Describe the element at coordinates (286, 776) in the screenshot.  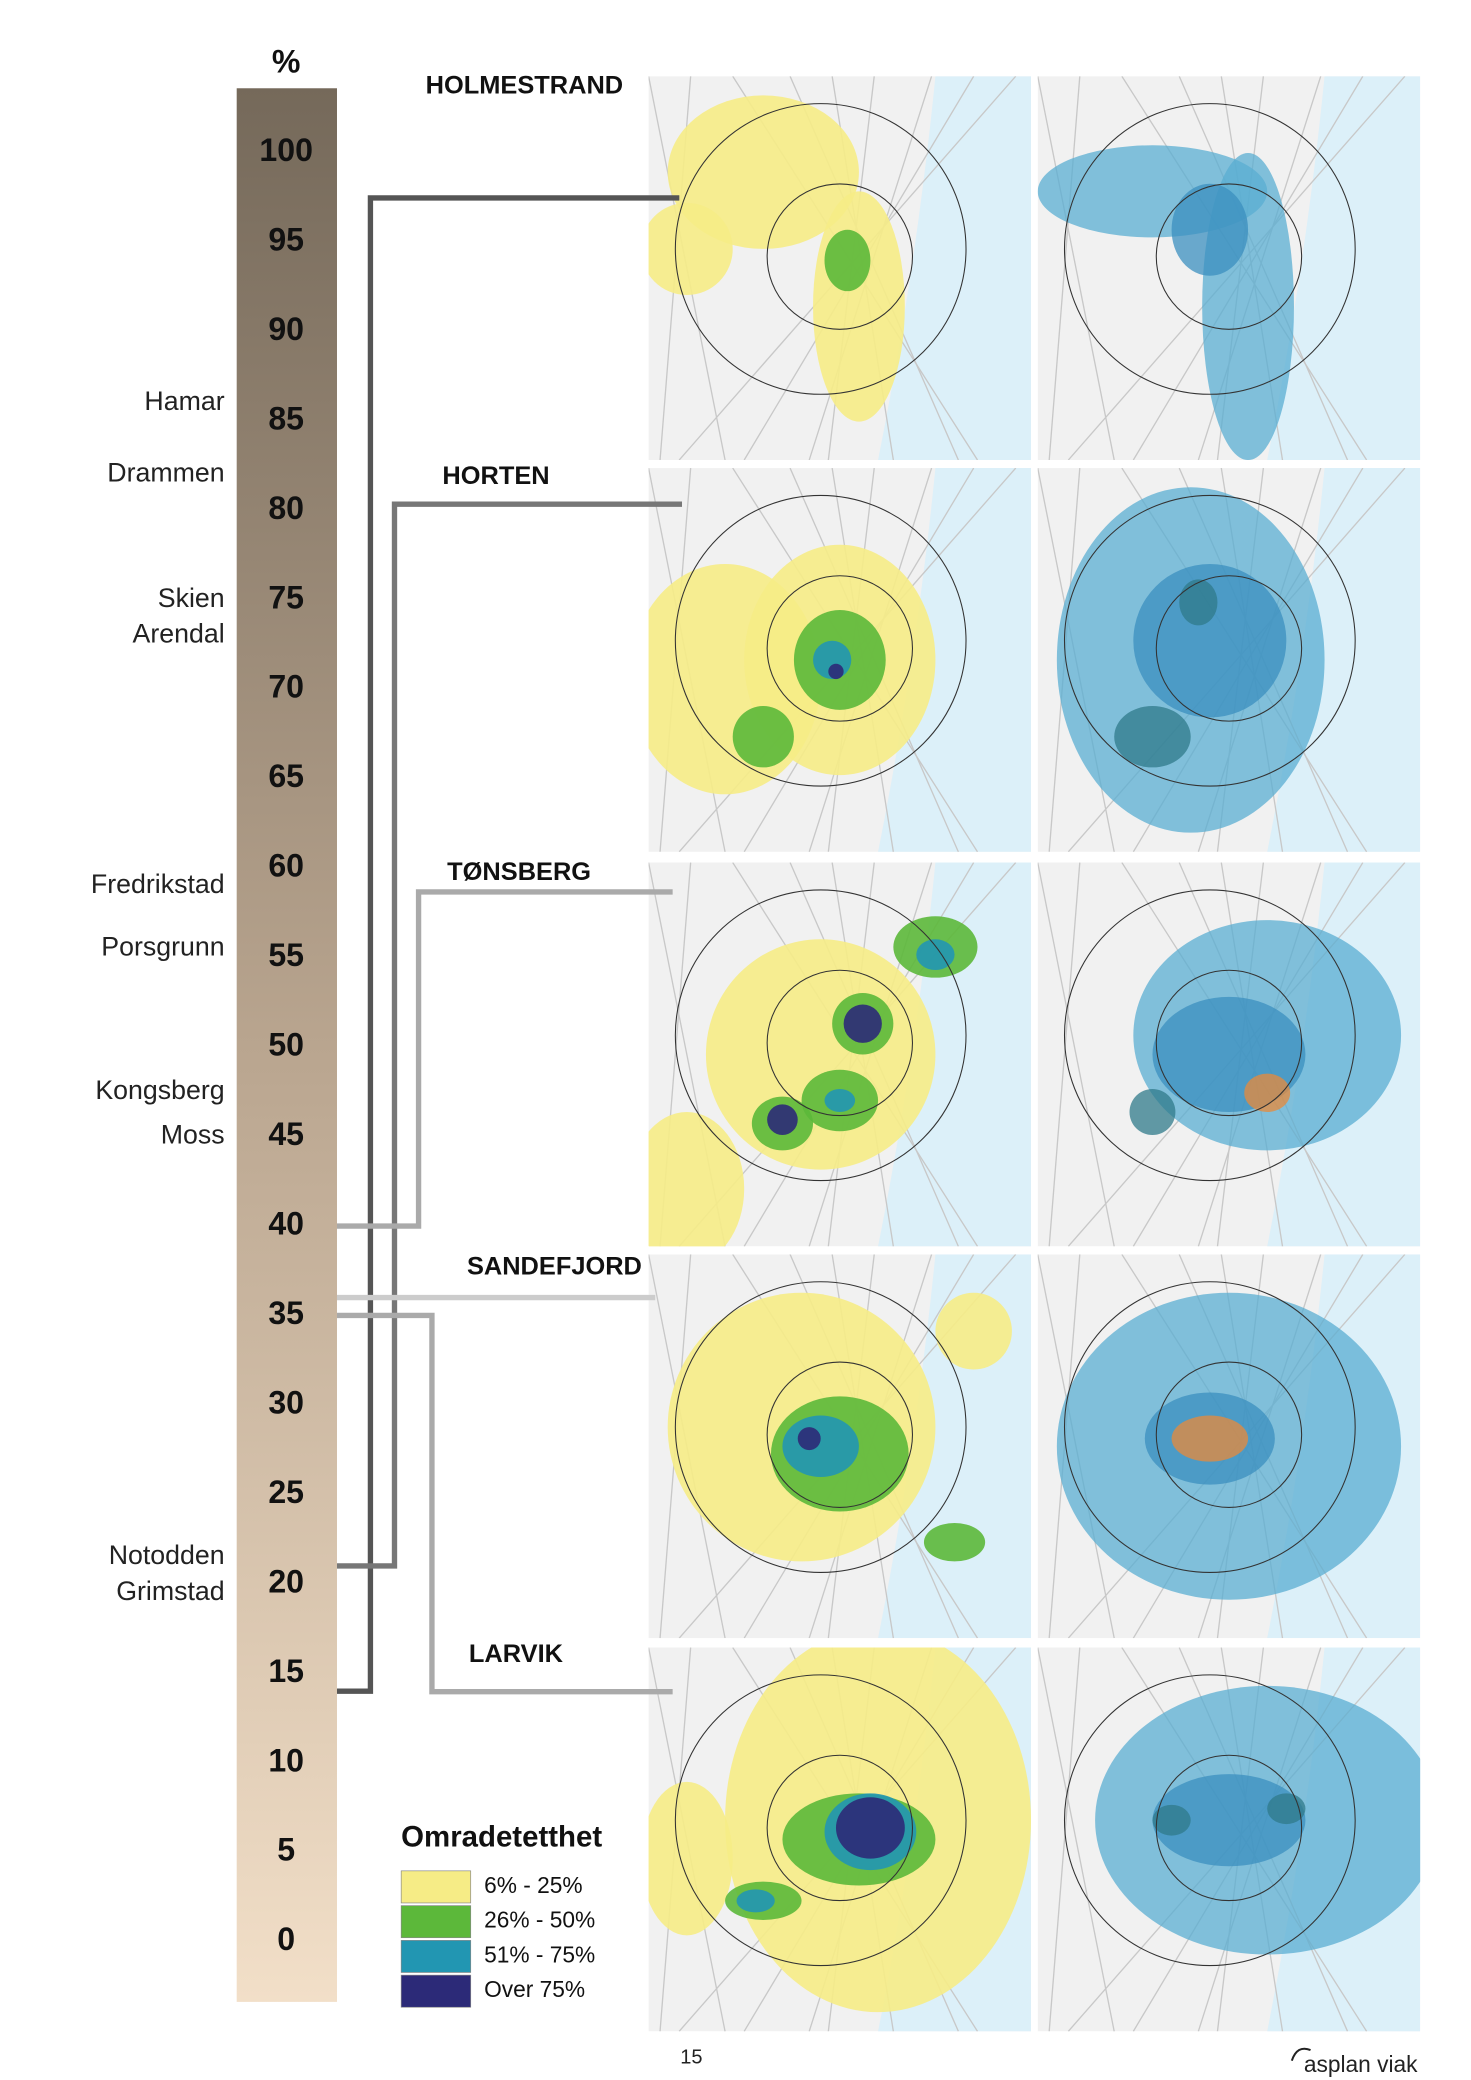
I see `scale-tick-label: 65` at that location.